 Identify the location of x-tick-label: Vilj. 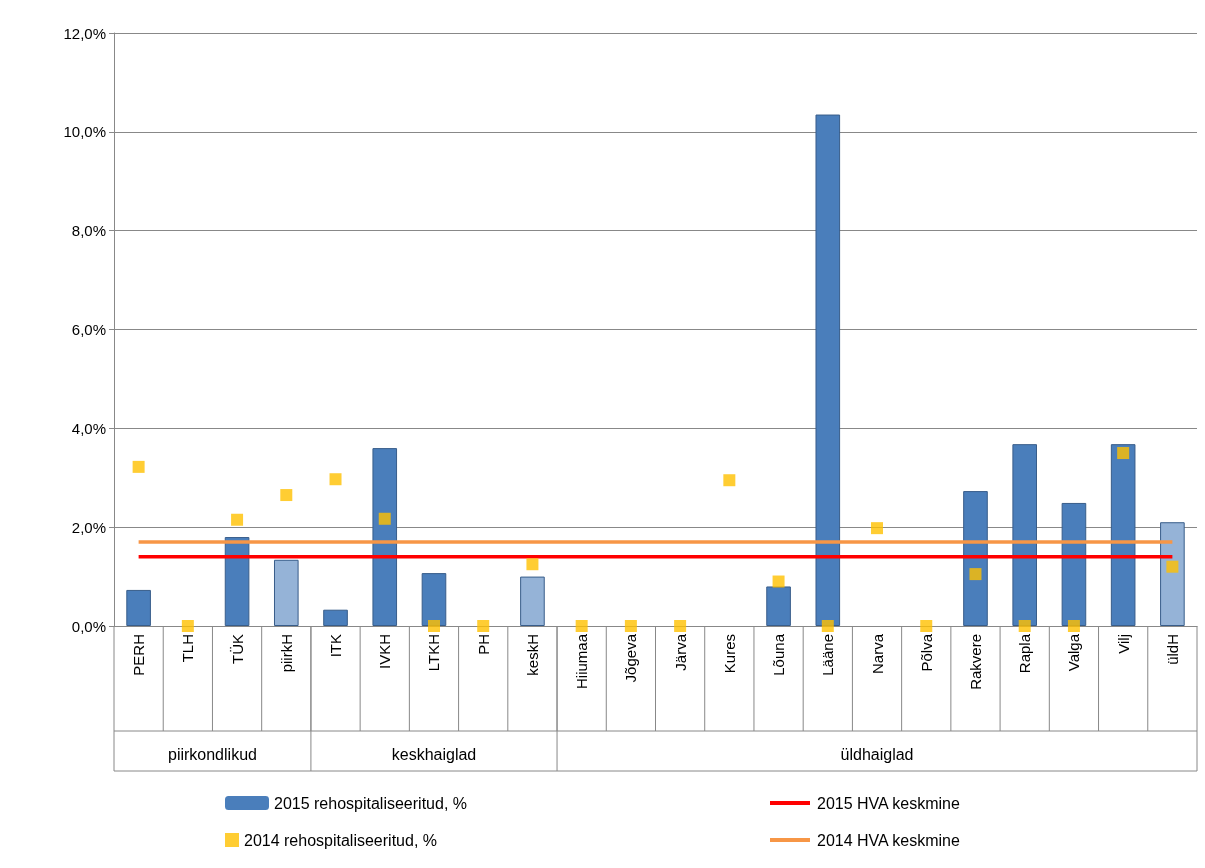
(1123, 644).